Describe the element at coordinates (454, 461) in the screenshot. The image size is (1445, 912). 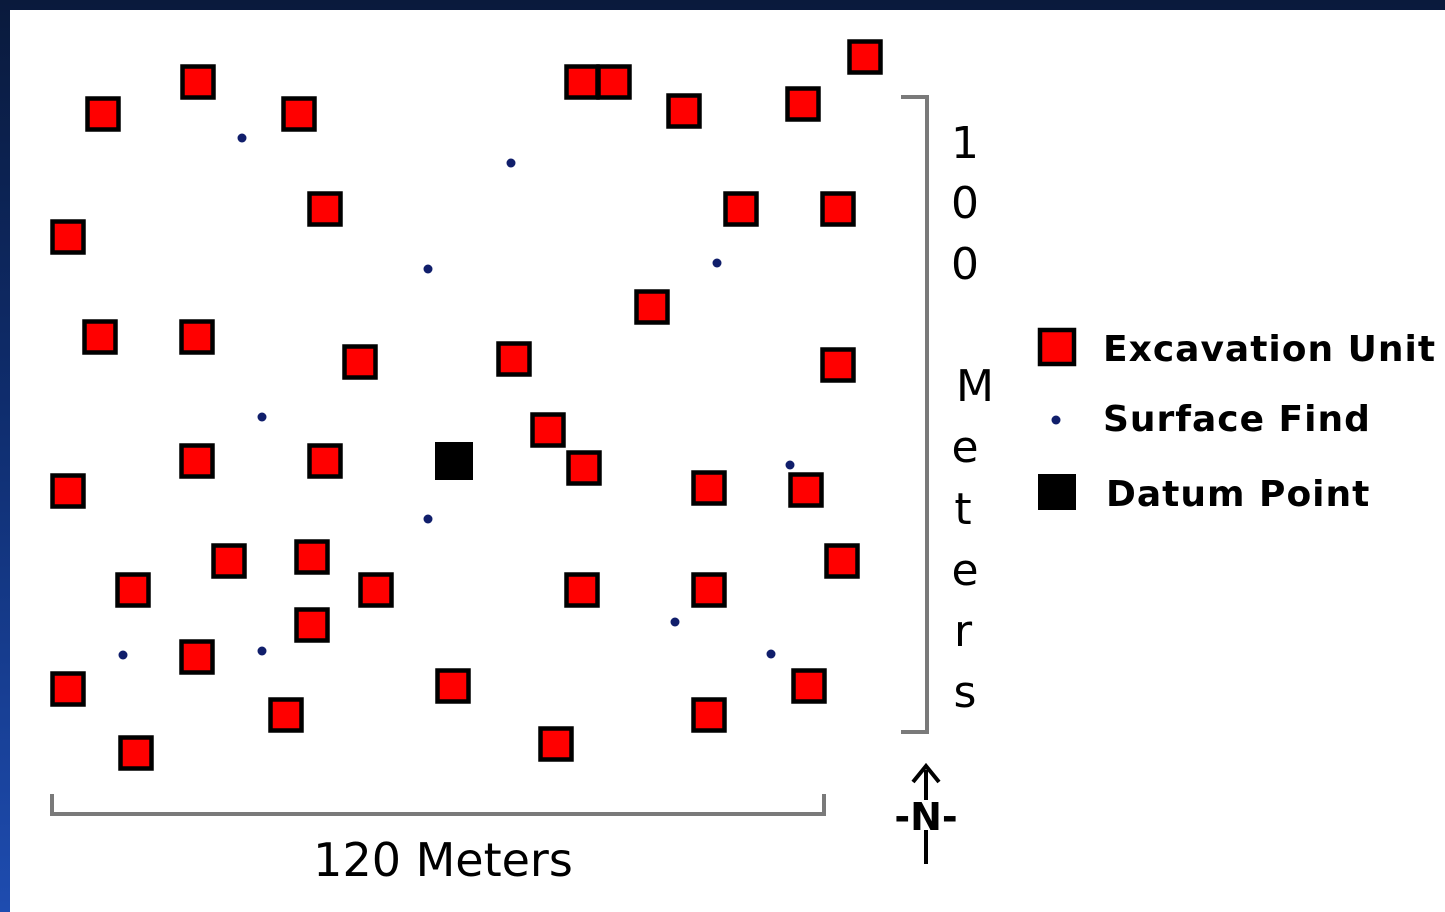
I see `datum-point` at that location.